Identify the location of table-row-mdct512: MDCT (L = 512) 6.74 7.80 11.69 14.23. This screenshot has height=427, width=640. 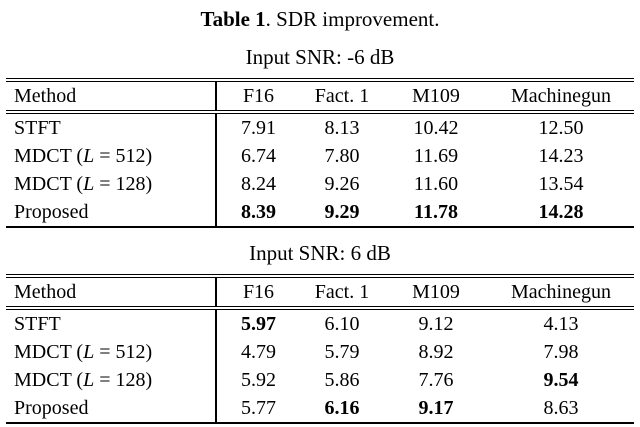
(320, 156).